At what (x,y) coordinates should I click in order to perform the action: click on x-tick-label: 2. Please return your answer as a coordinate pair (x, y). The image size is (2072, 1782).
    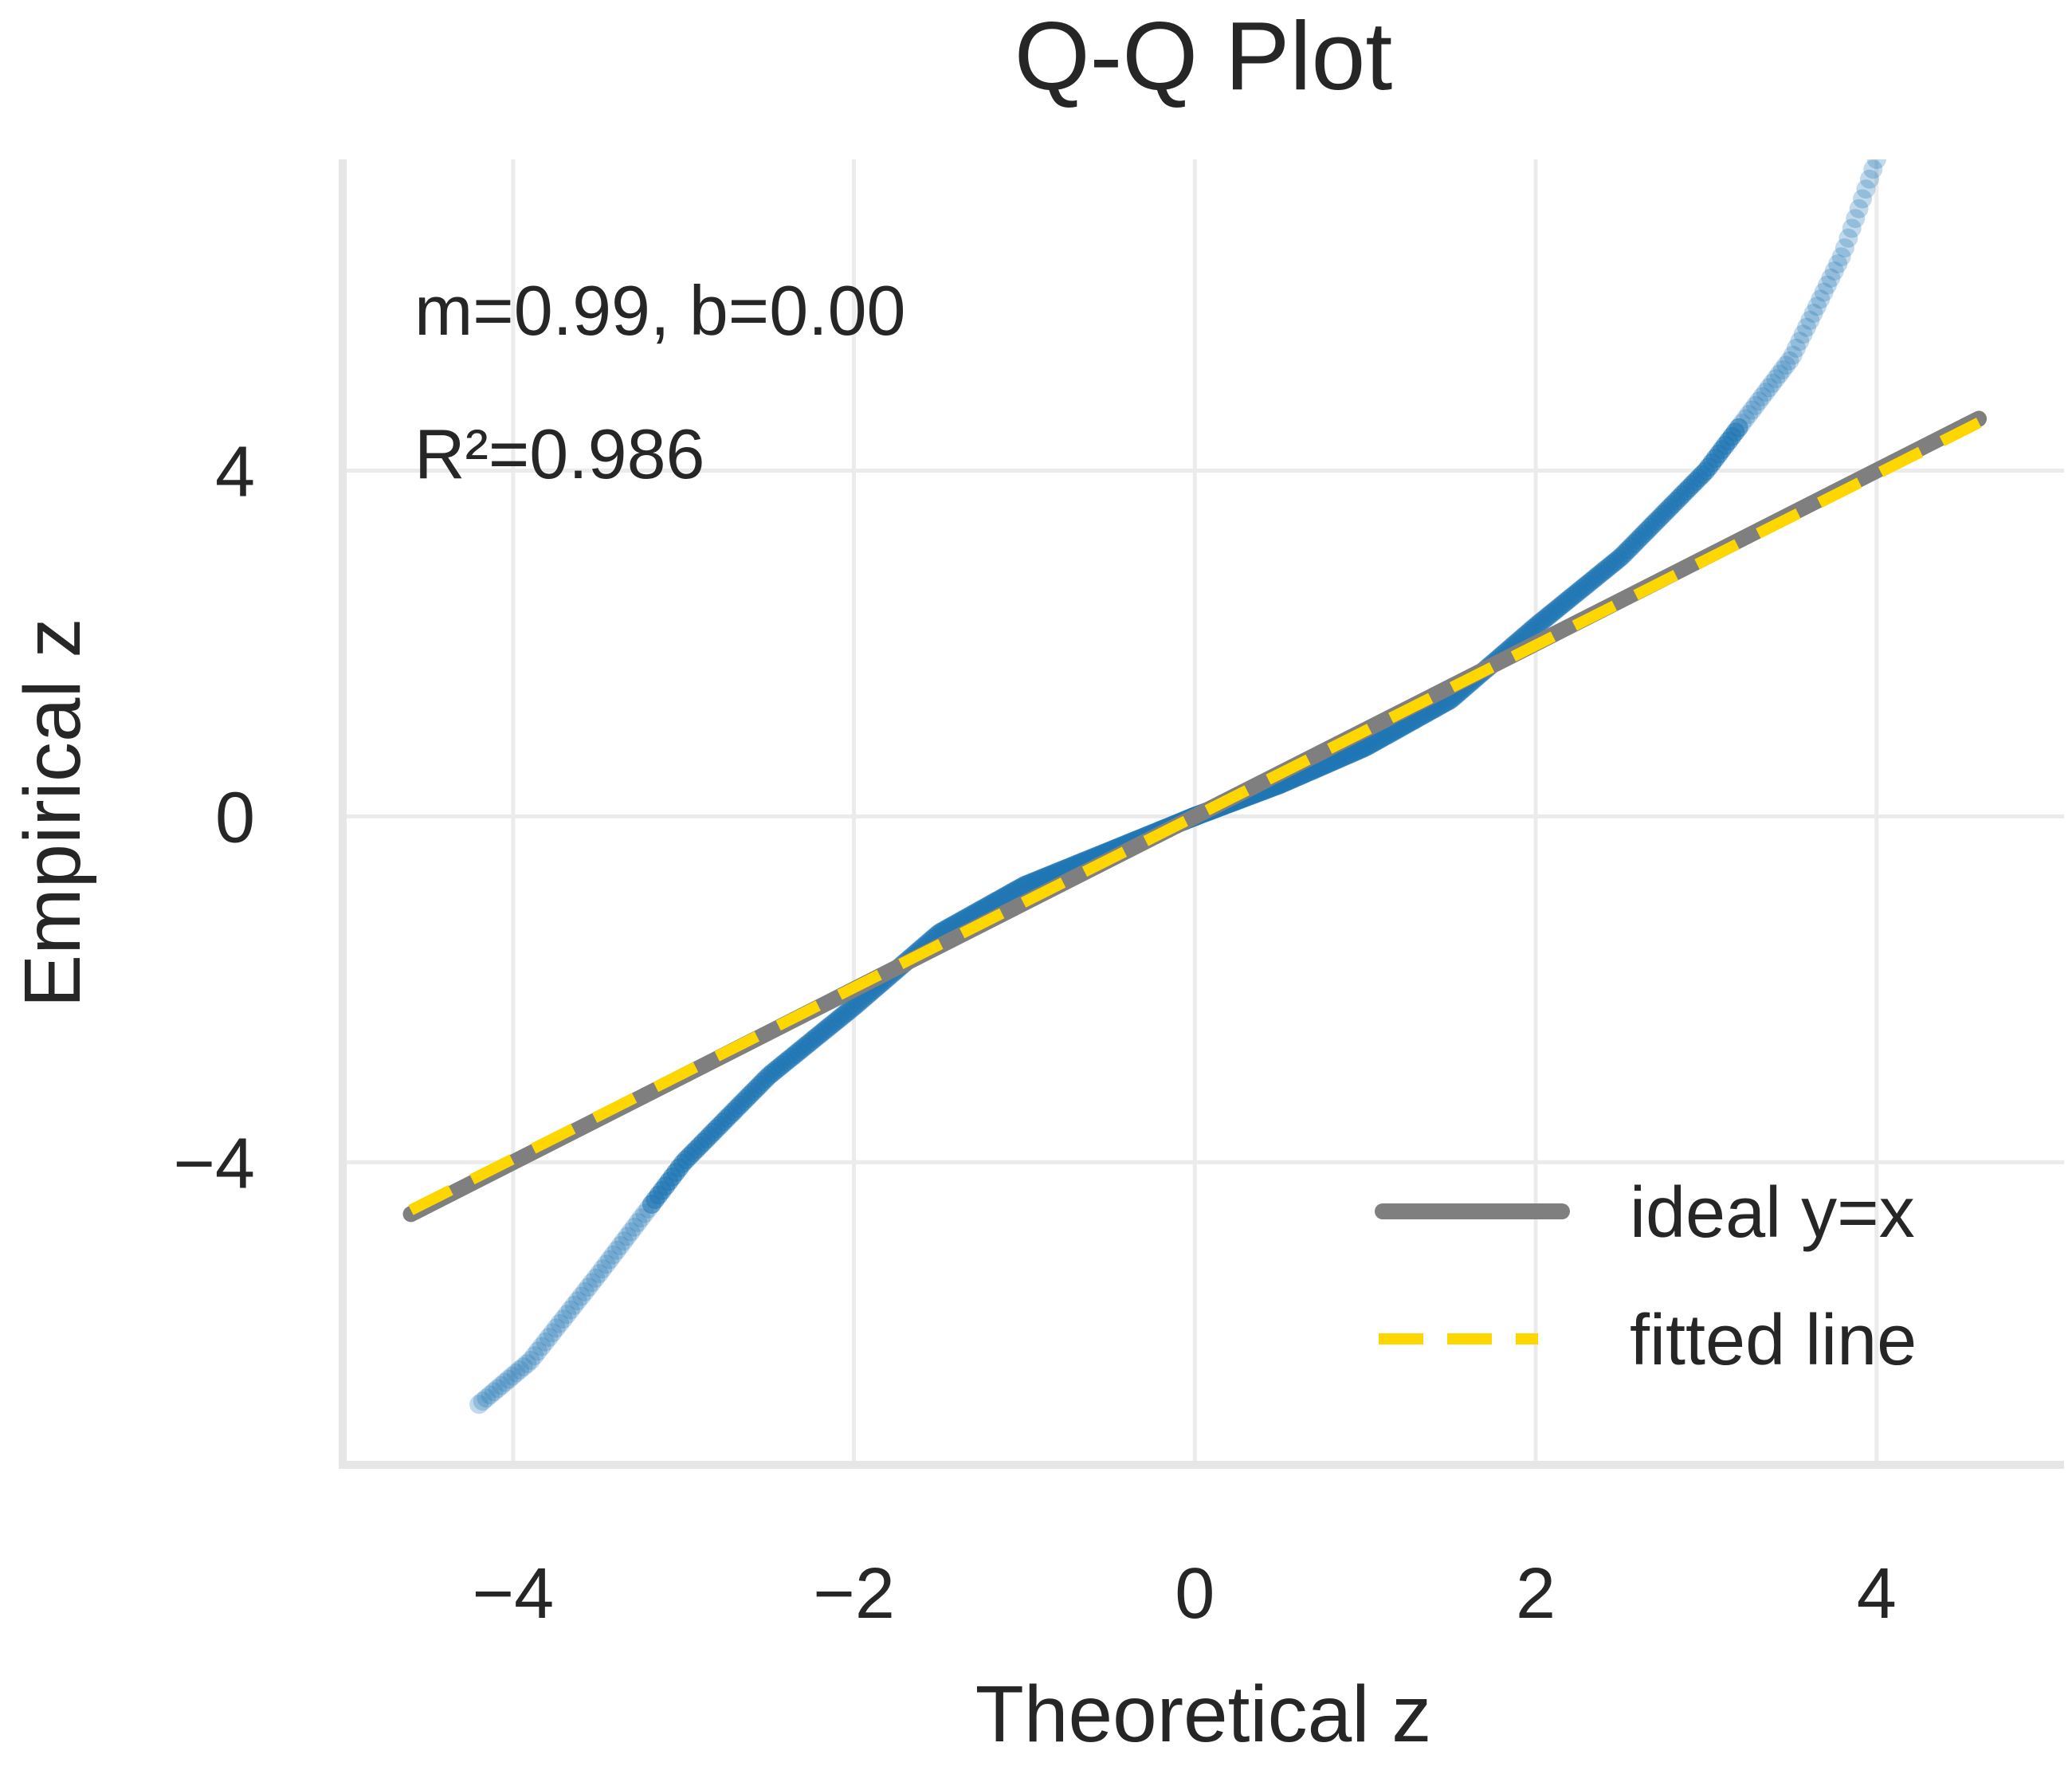
    Looking at the image, I should click on (1536, 1594).